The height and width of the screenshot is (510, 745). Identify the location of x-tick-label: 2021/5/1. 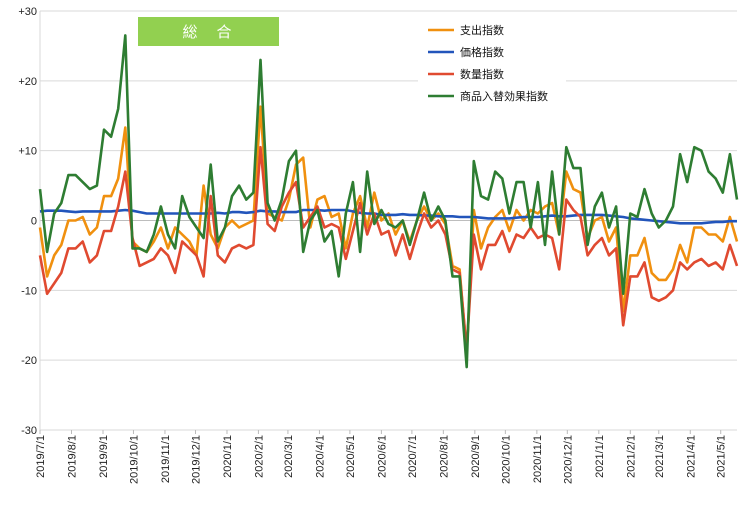
(722, 456).